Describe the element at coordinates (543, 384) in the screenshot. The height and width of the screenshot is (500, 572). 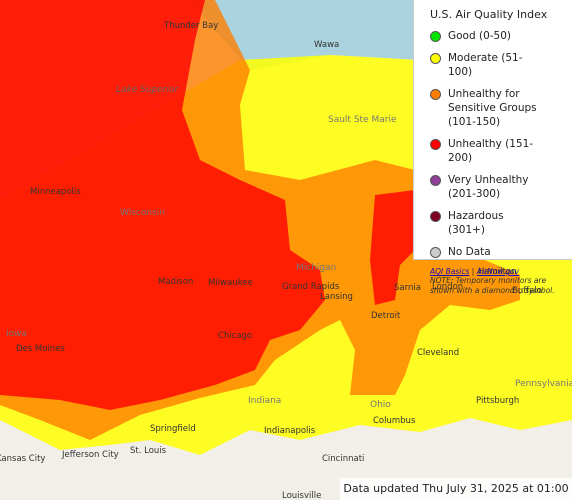
I see `map-label: Pennsylvania` at that location.